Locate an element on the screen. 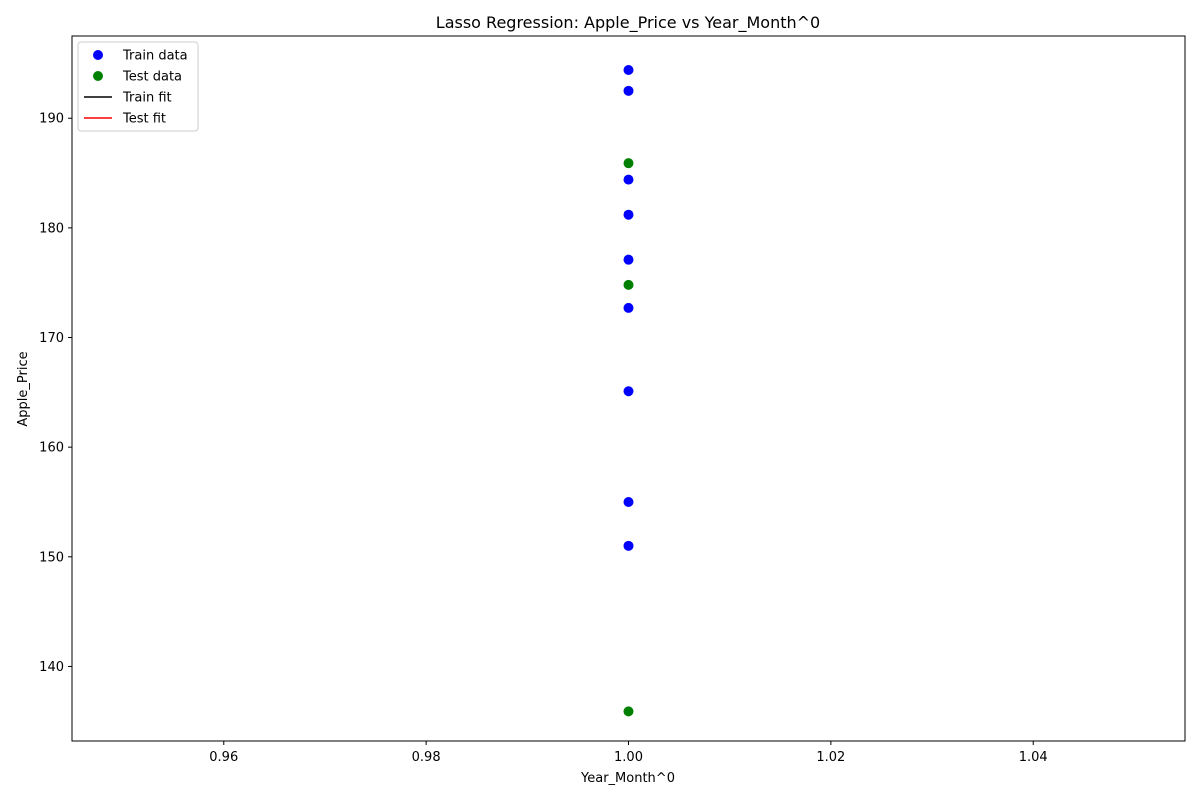 This screenshot has height=800, width=1200. x-tick-label: 0.96 is located at coordinates (223, 757).